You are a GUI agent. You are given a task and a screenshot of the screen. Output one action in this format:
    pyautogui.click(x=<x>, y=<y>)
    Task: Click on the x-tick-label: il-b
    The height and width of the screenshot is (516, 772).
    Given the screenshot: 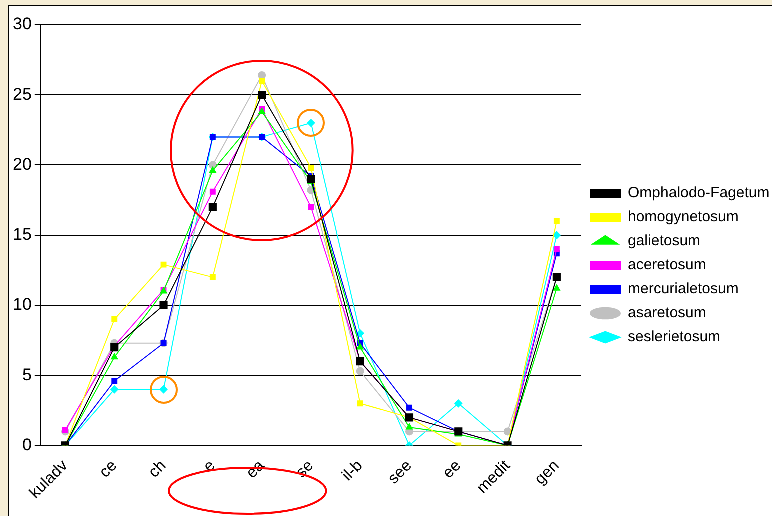 What is the action you would take?
    pyautogui.click(x=352, y=471)
    